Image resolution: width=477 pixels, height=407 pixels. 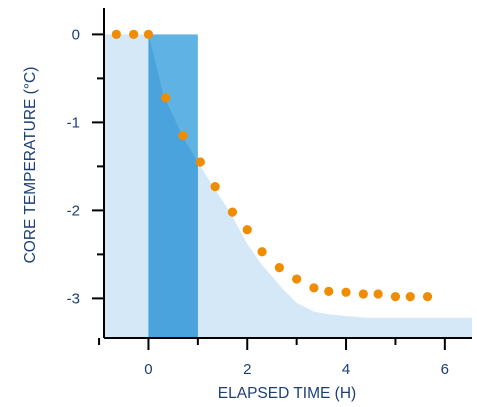 I want to click on x-tick-label: 0, so click(x=148, y=369).